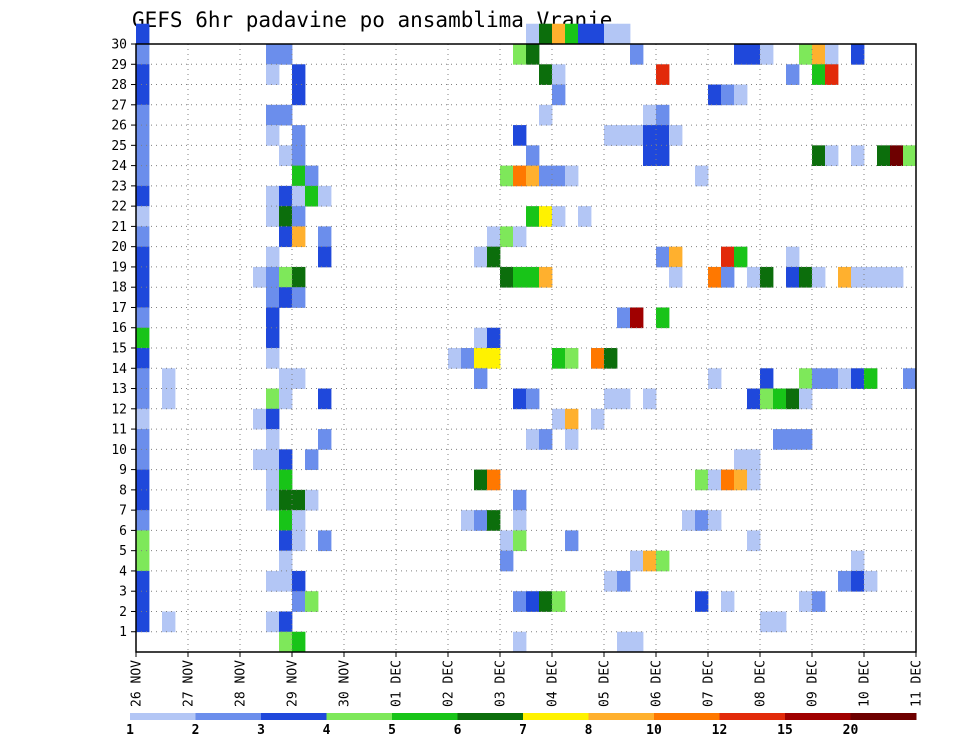  I want to click on legend-label: 15, so click(785, 730).